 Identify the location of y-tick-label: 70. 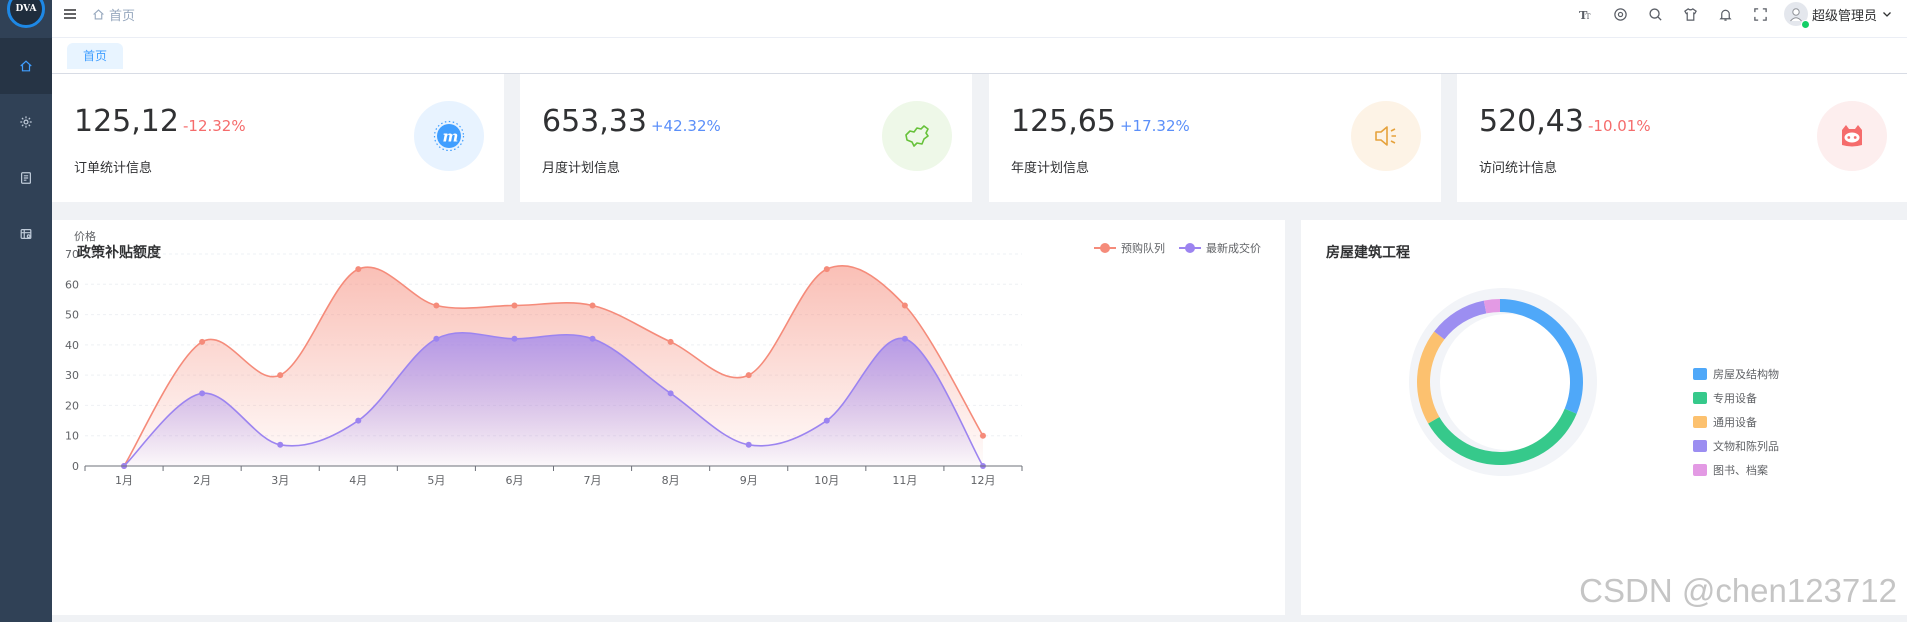
(72, 254).